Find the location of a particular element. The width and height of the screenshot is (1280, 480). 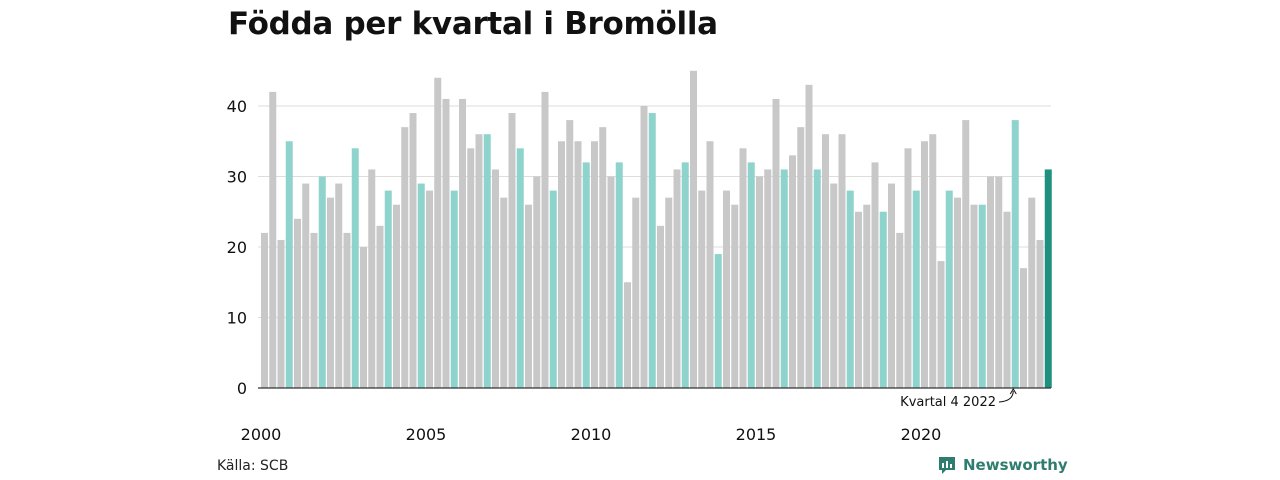

x-tick-label: 2000 is located at coordinates (261, 434).